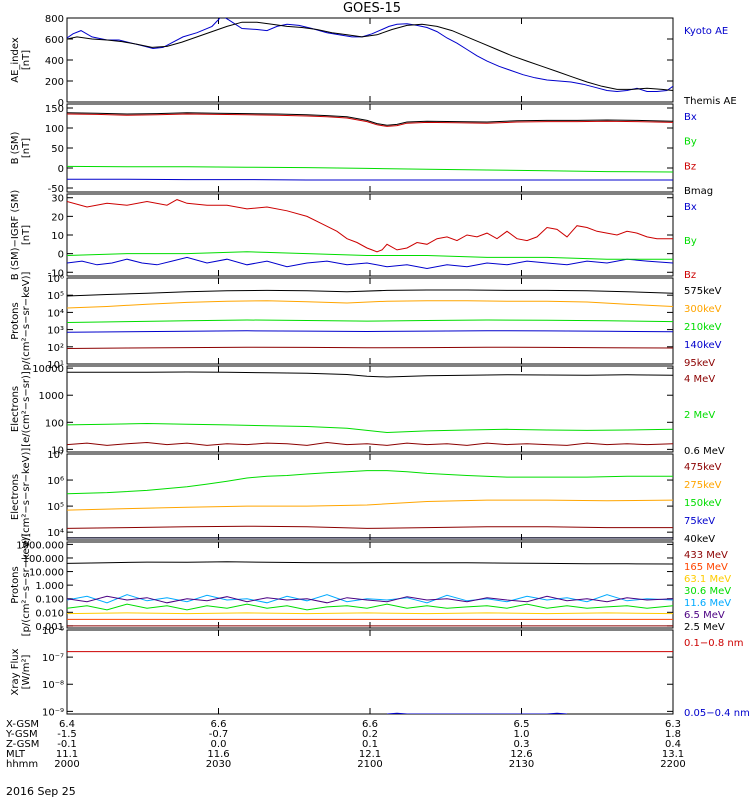 The height and width of the screenshot is (800, 750). What do you see at coordinates (522, 744) in the screenshot?
I see `x-axis-value: 0.3` at bounding box center [522, 744].